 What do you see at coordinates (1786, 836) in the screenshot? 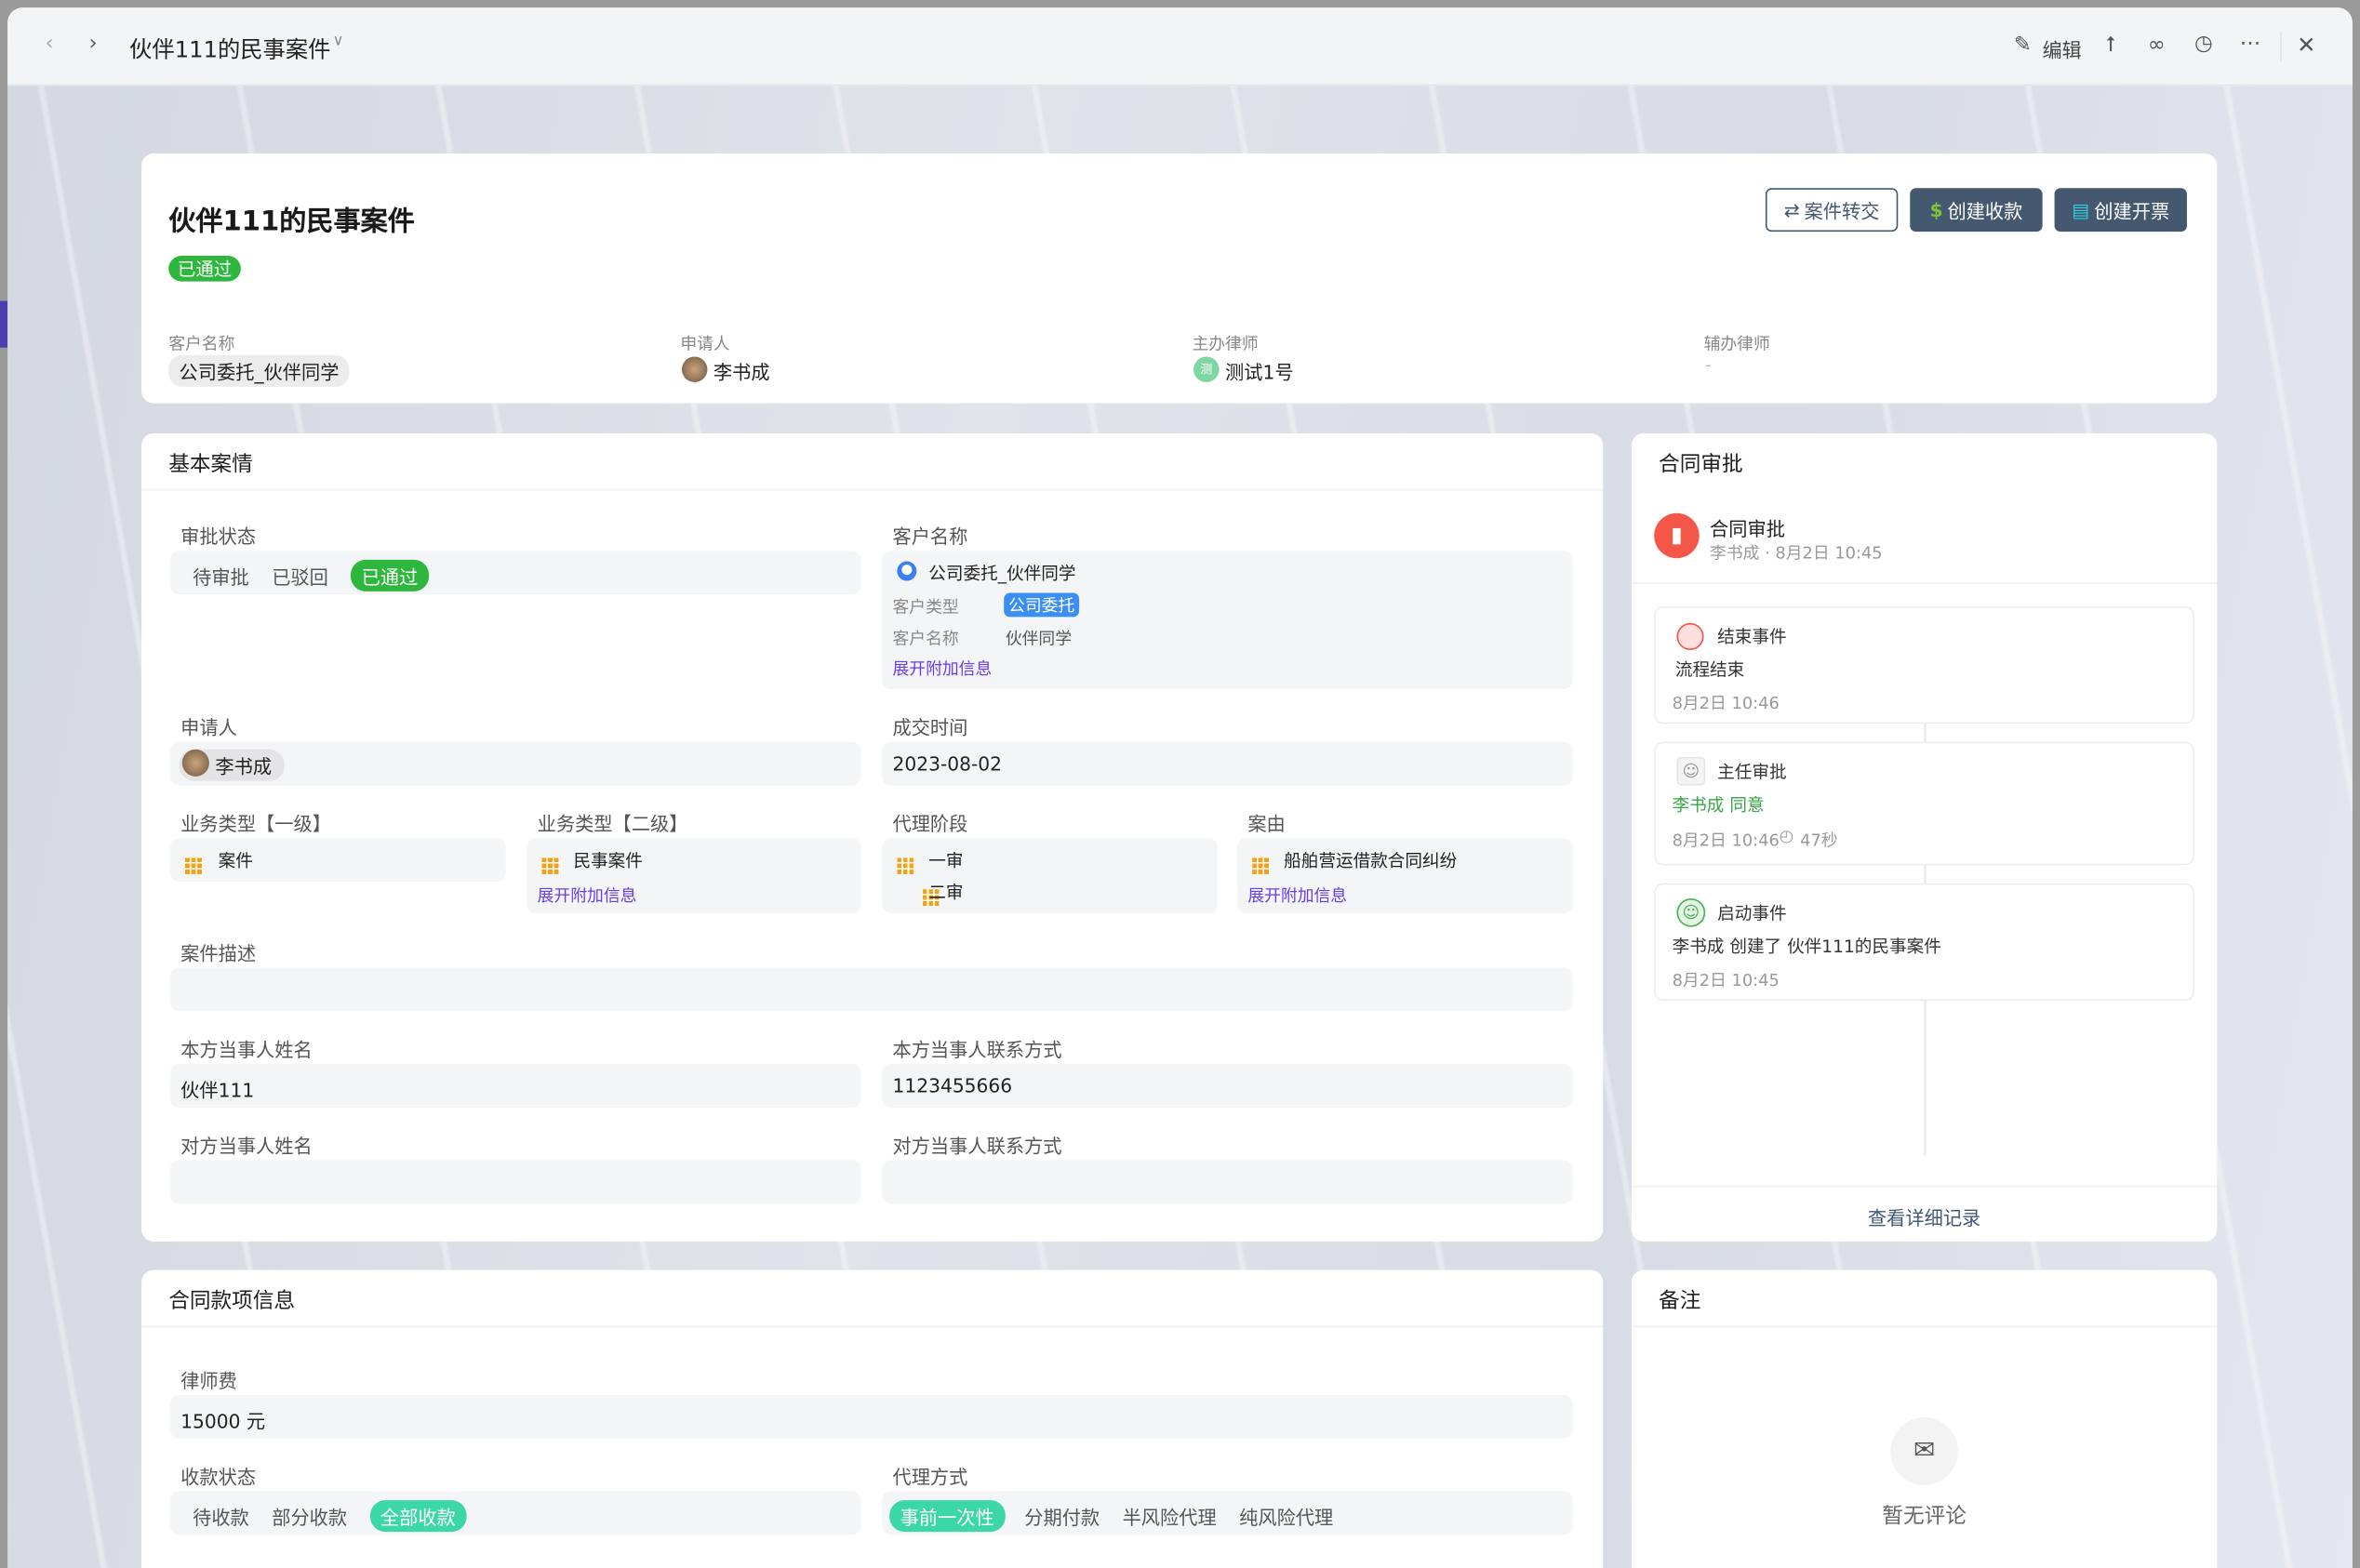
I see `timer-icon: ◴` at bounding box center [1786, 836].